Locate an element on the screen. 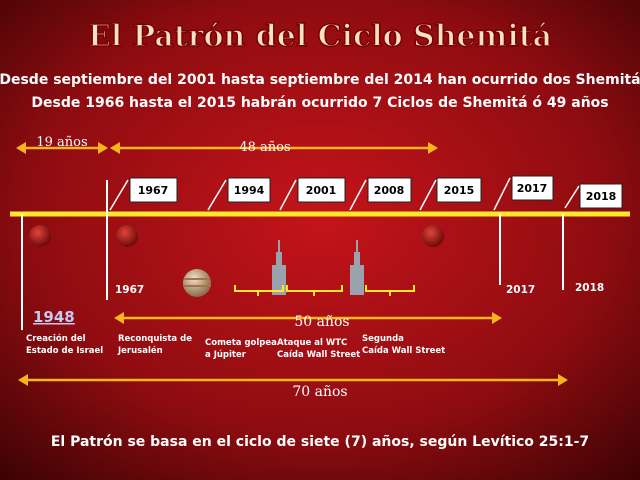 Image resolution: width=640 pixels, height=480 pixels. event-label: Reconquista de is located at coordinates (155, 339).